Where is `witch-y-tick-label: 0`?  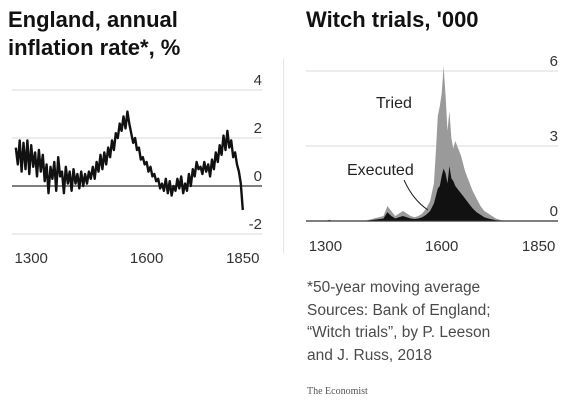 witch-y-tick-label: 0 is located at coordinates (554, 211).